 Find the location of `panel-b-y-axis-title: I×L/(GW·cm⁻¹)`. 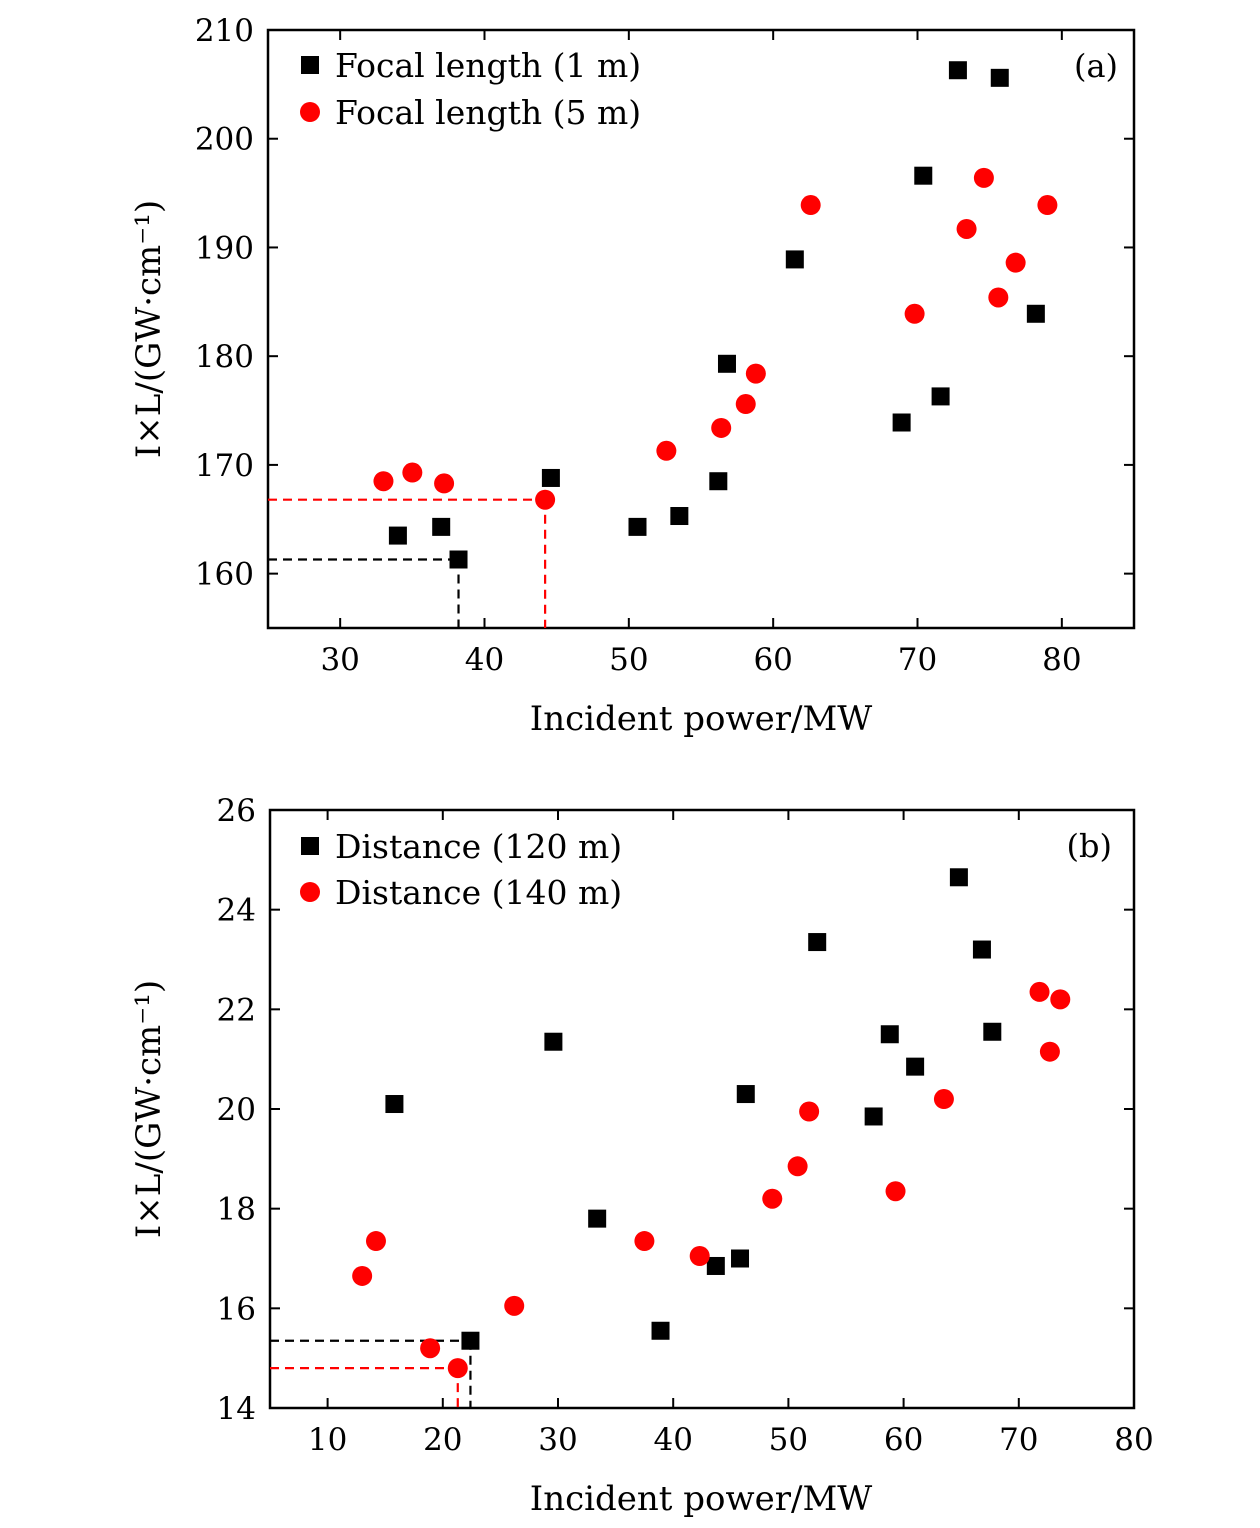

panel-b-y-axis-title: I×L/(GW·cm⁻¹) is located at coordinates (149, 1109).